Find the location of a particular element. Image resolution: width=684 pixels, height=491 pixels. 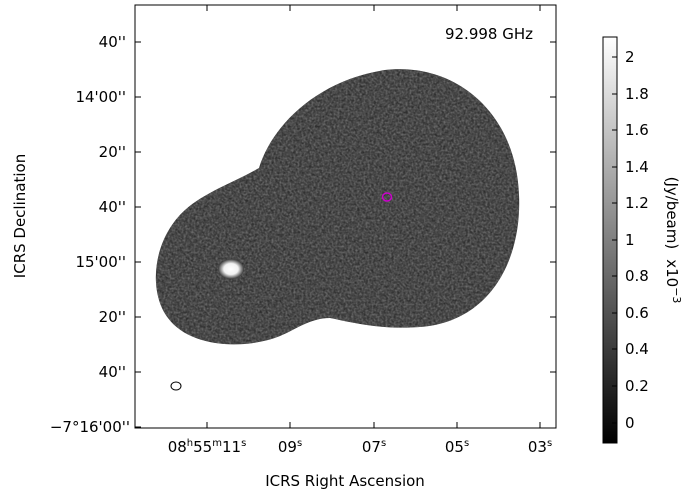

colorbar-tick-label: 1.8 is located at coordinates (637, 94).